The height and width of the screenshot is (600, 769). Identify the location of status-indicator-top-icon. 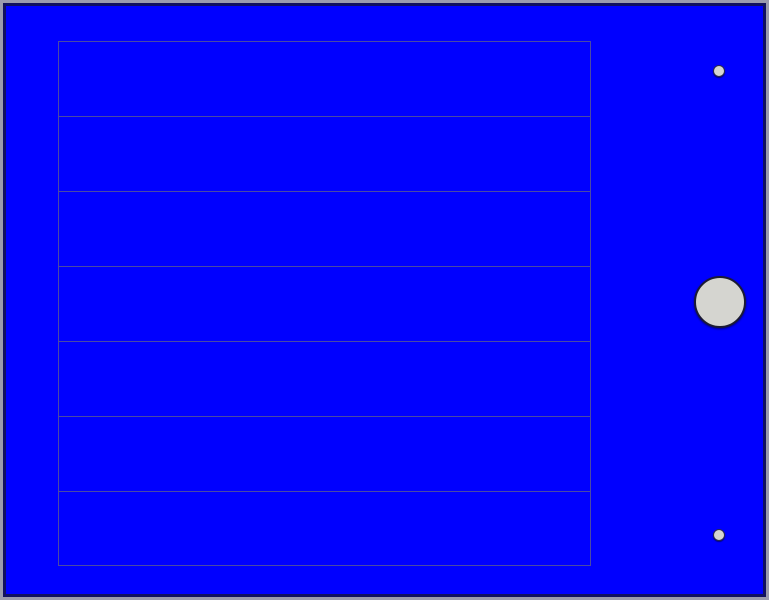
(719, 71).